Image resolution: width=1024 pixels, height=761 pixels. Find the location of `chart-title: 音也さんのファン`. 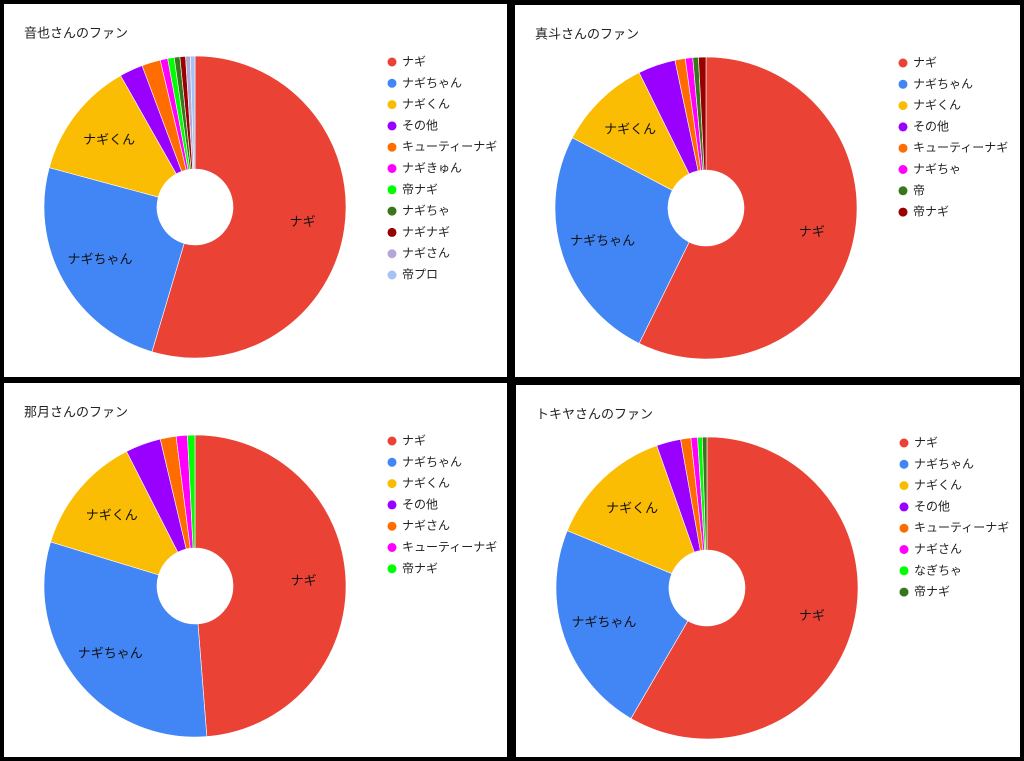

chart-title: 音也さんのファン is located at coordinates (76, 34).